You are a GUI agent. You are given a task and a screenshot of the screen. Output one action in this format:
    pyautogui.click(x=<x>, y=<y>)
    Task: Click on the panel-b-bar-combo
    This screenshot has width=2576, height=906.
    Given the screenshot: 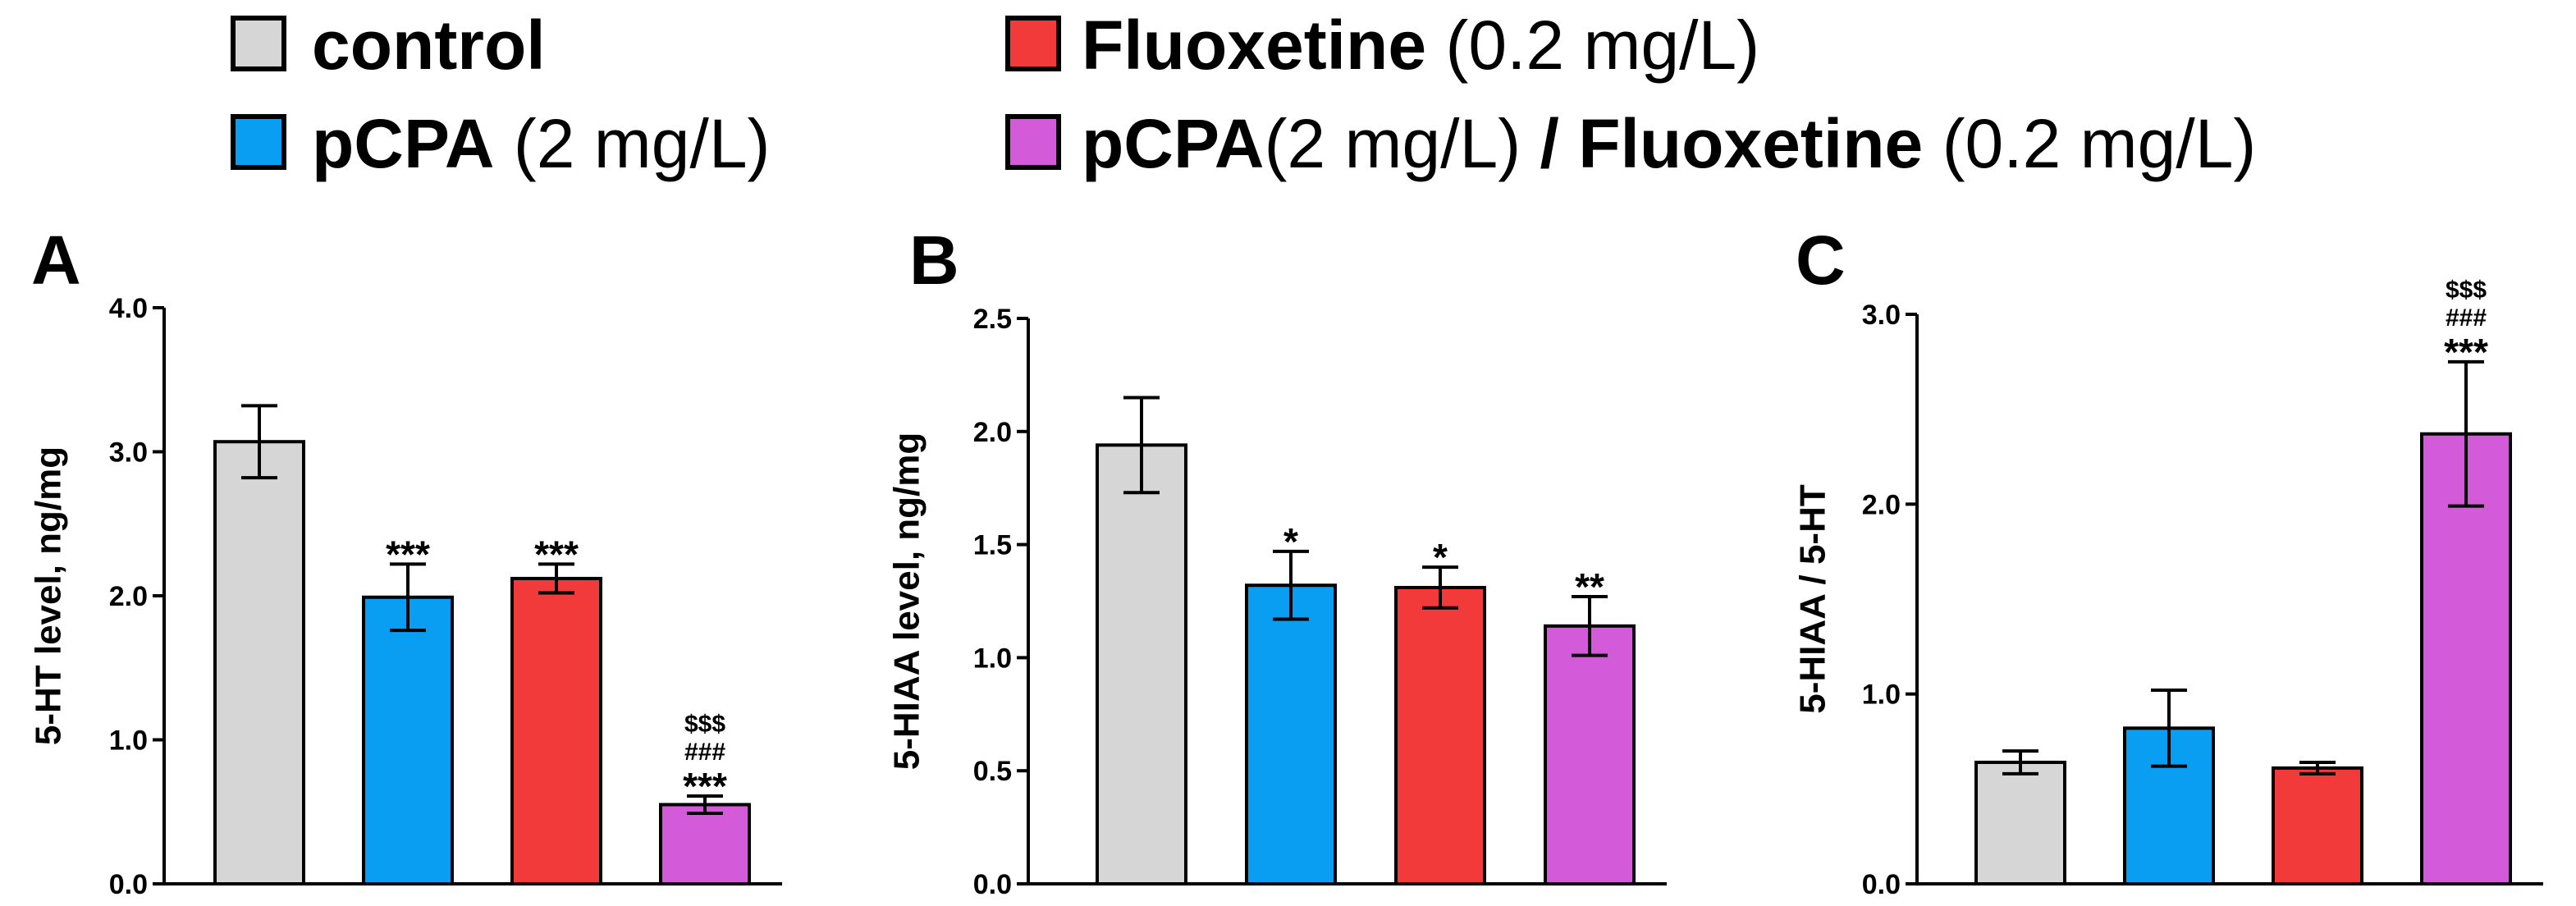 What is the action you would take?
    pyautogui.click(x=1590, y=754)
    